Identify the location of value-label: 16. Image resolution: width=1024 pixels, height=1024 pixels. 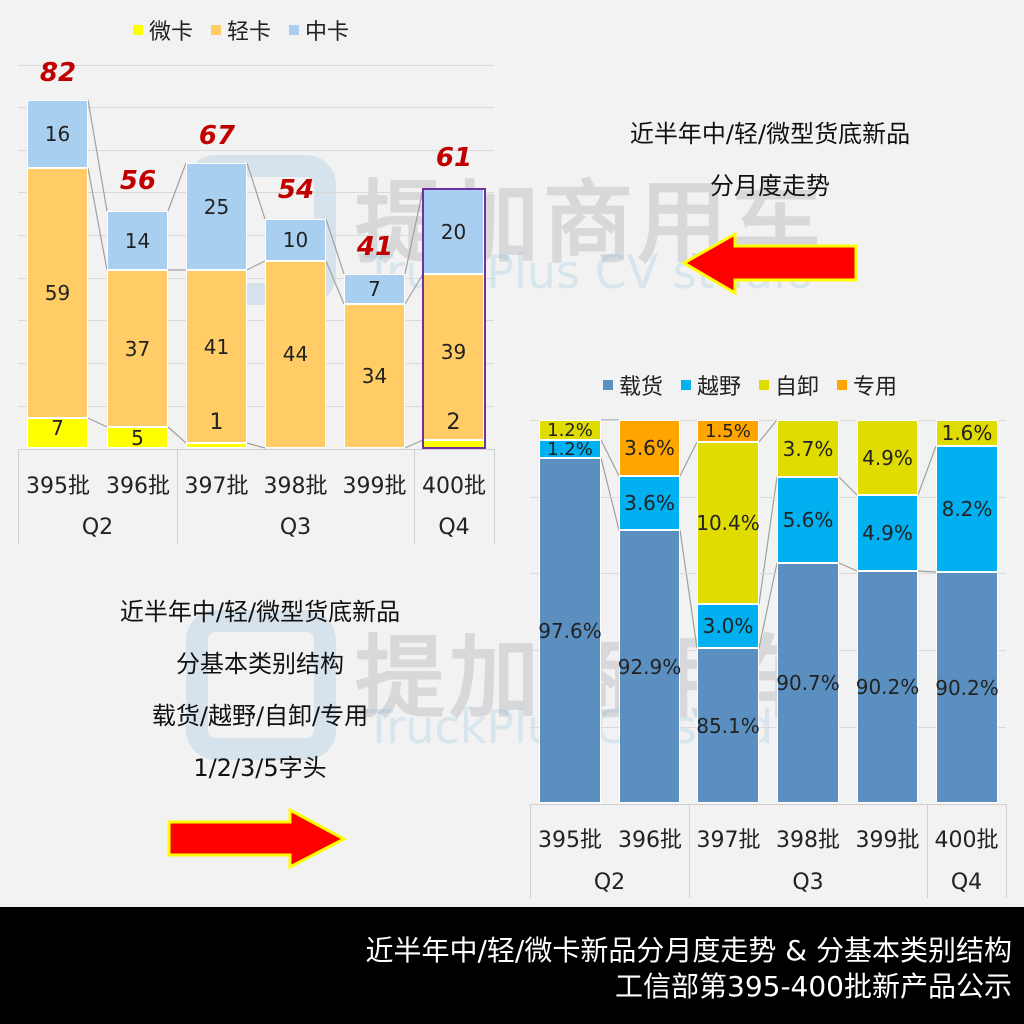
(57, 134).